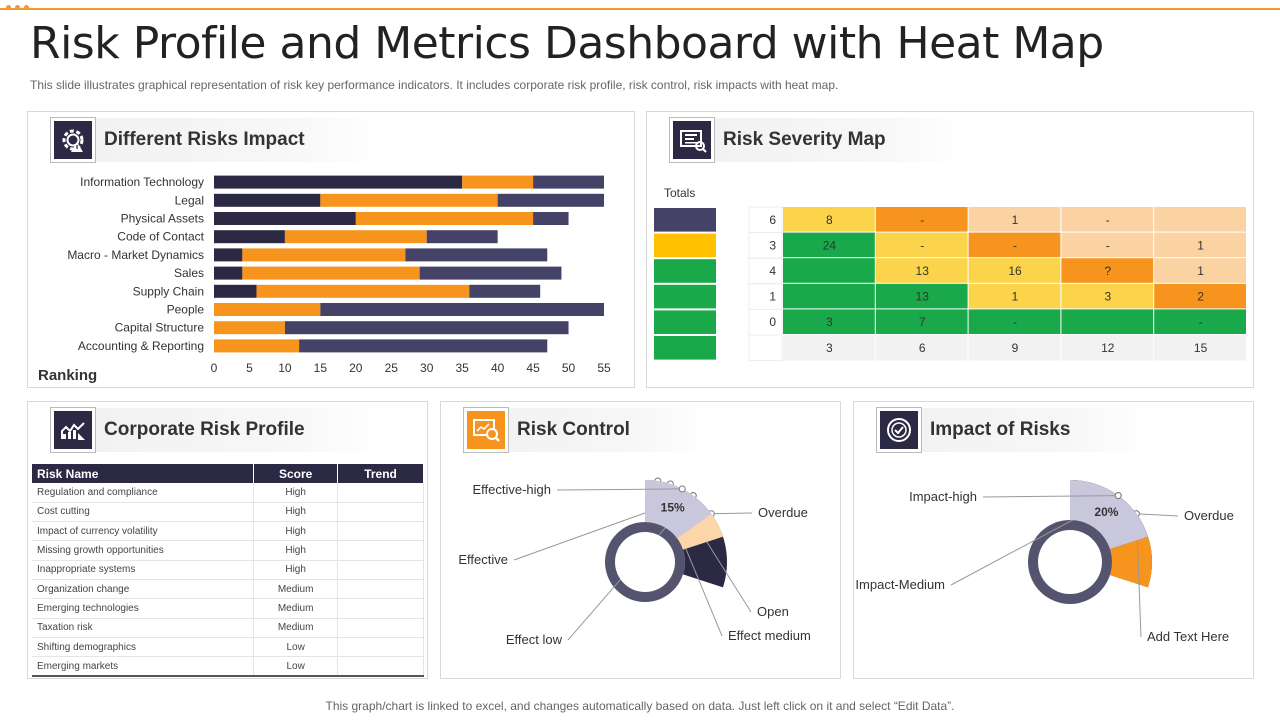  What do you see at coordinates (67, 375) in the screenshot?
I see `x-axis-title: Ranking` at bounding box center [67, 375].